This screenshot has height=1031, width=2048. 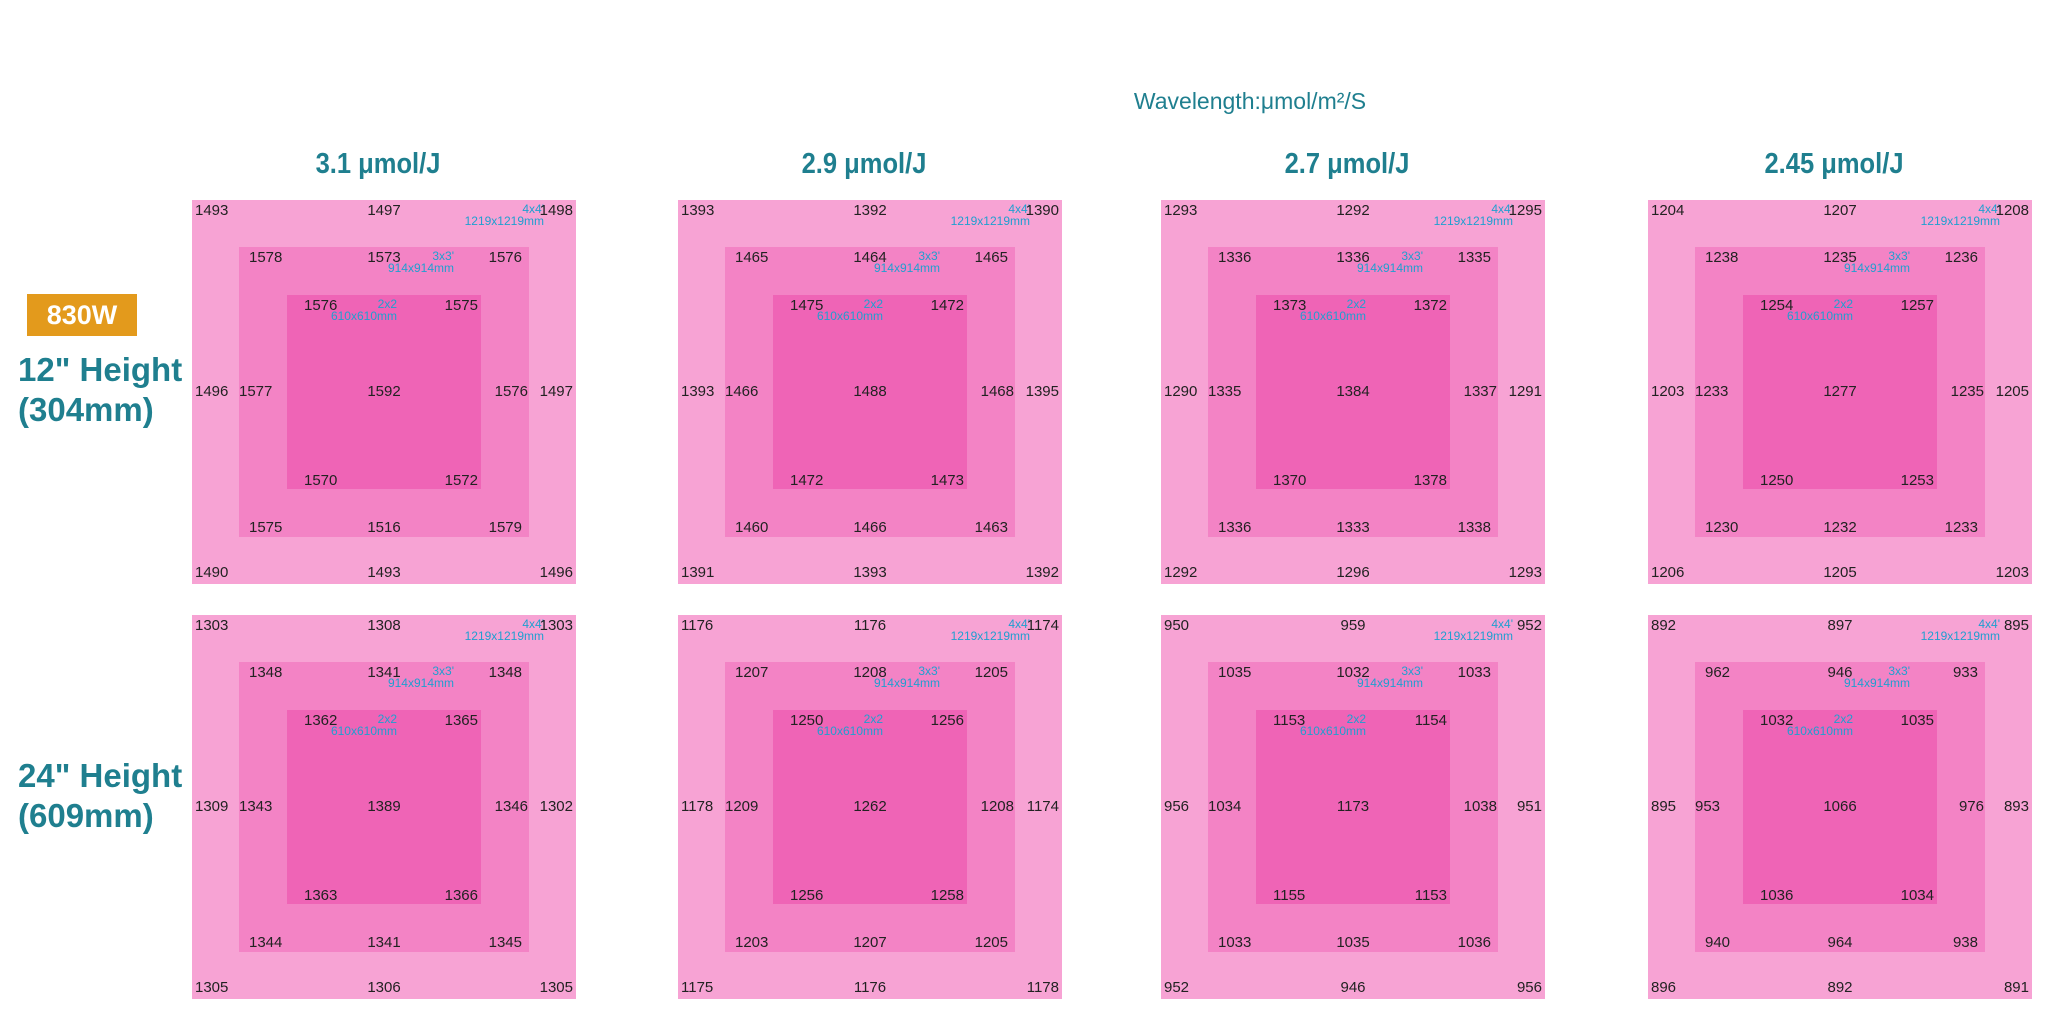 What do you see at coordinates (266, 257) in the screenshot?
I see `ppfd-value-m-tl: 1578` at bounding box center [266, 257].